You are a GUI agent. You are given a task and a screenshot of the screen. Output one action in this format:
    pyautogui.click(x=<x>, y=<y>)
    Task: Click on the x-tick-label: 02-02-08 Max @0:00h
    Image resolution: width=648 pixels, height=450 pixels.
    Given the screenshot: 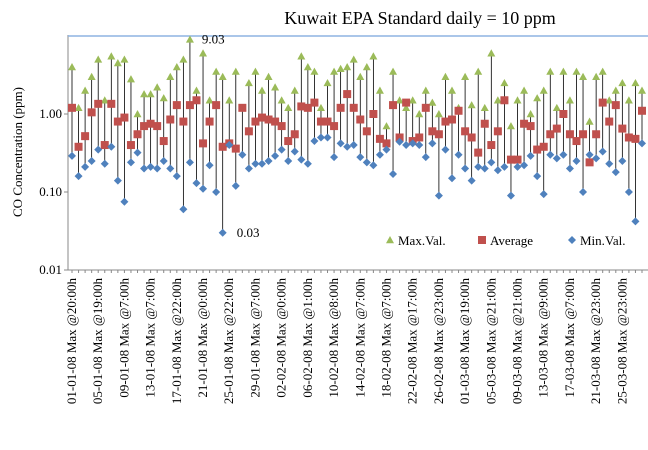 What is the action you would take?
    pyautogui.click(x=281, y=338)
    